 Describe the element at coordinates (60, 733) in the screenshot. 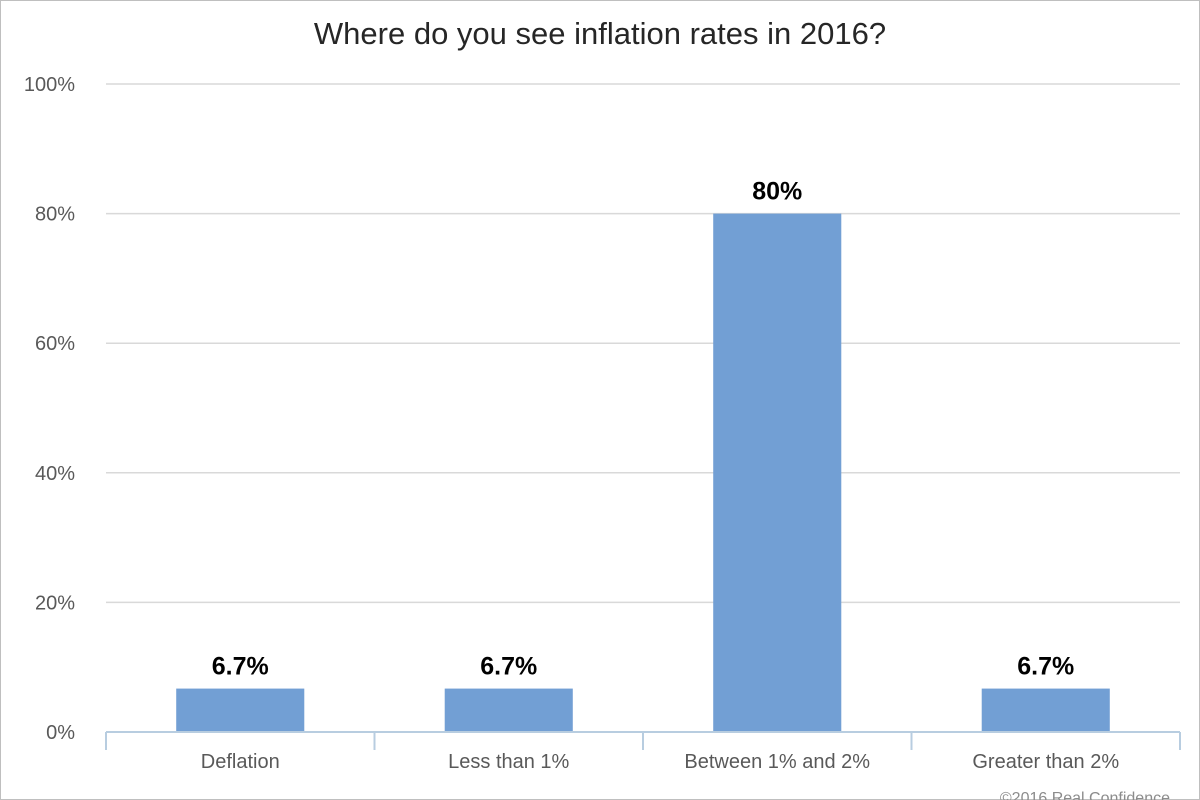

I see `y-tick-label: 0%` at that location.